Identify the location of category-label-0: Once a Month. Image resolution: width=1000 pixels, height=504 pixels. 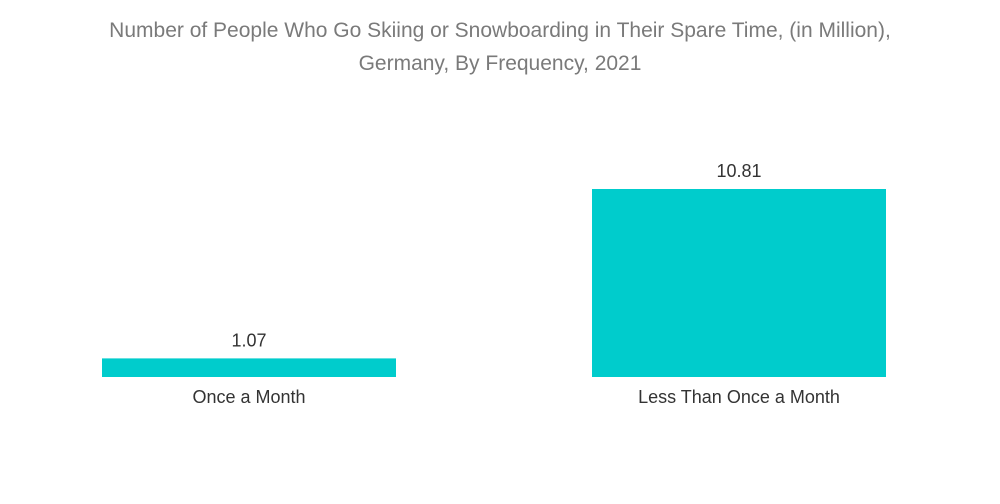
(248, 397).